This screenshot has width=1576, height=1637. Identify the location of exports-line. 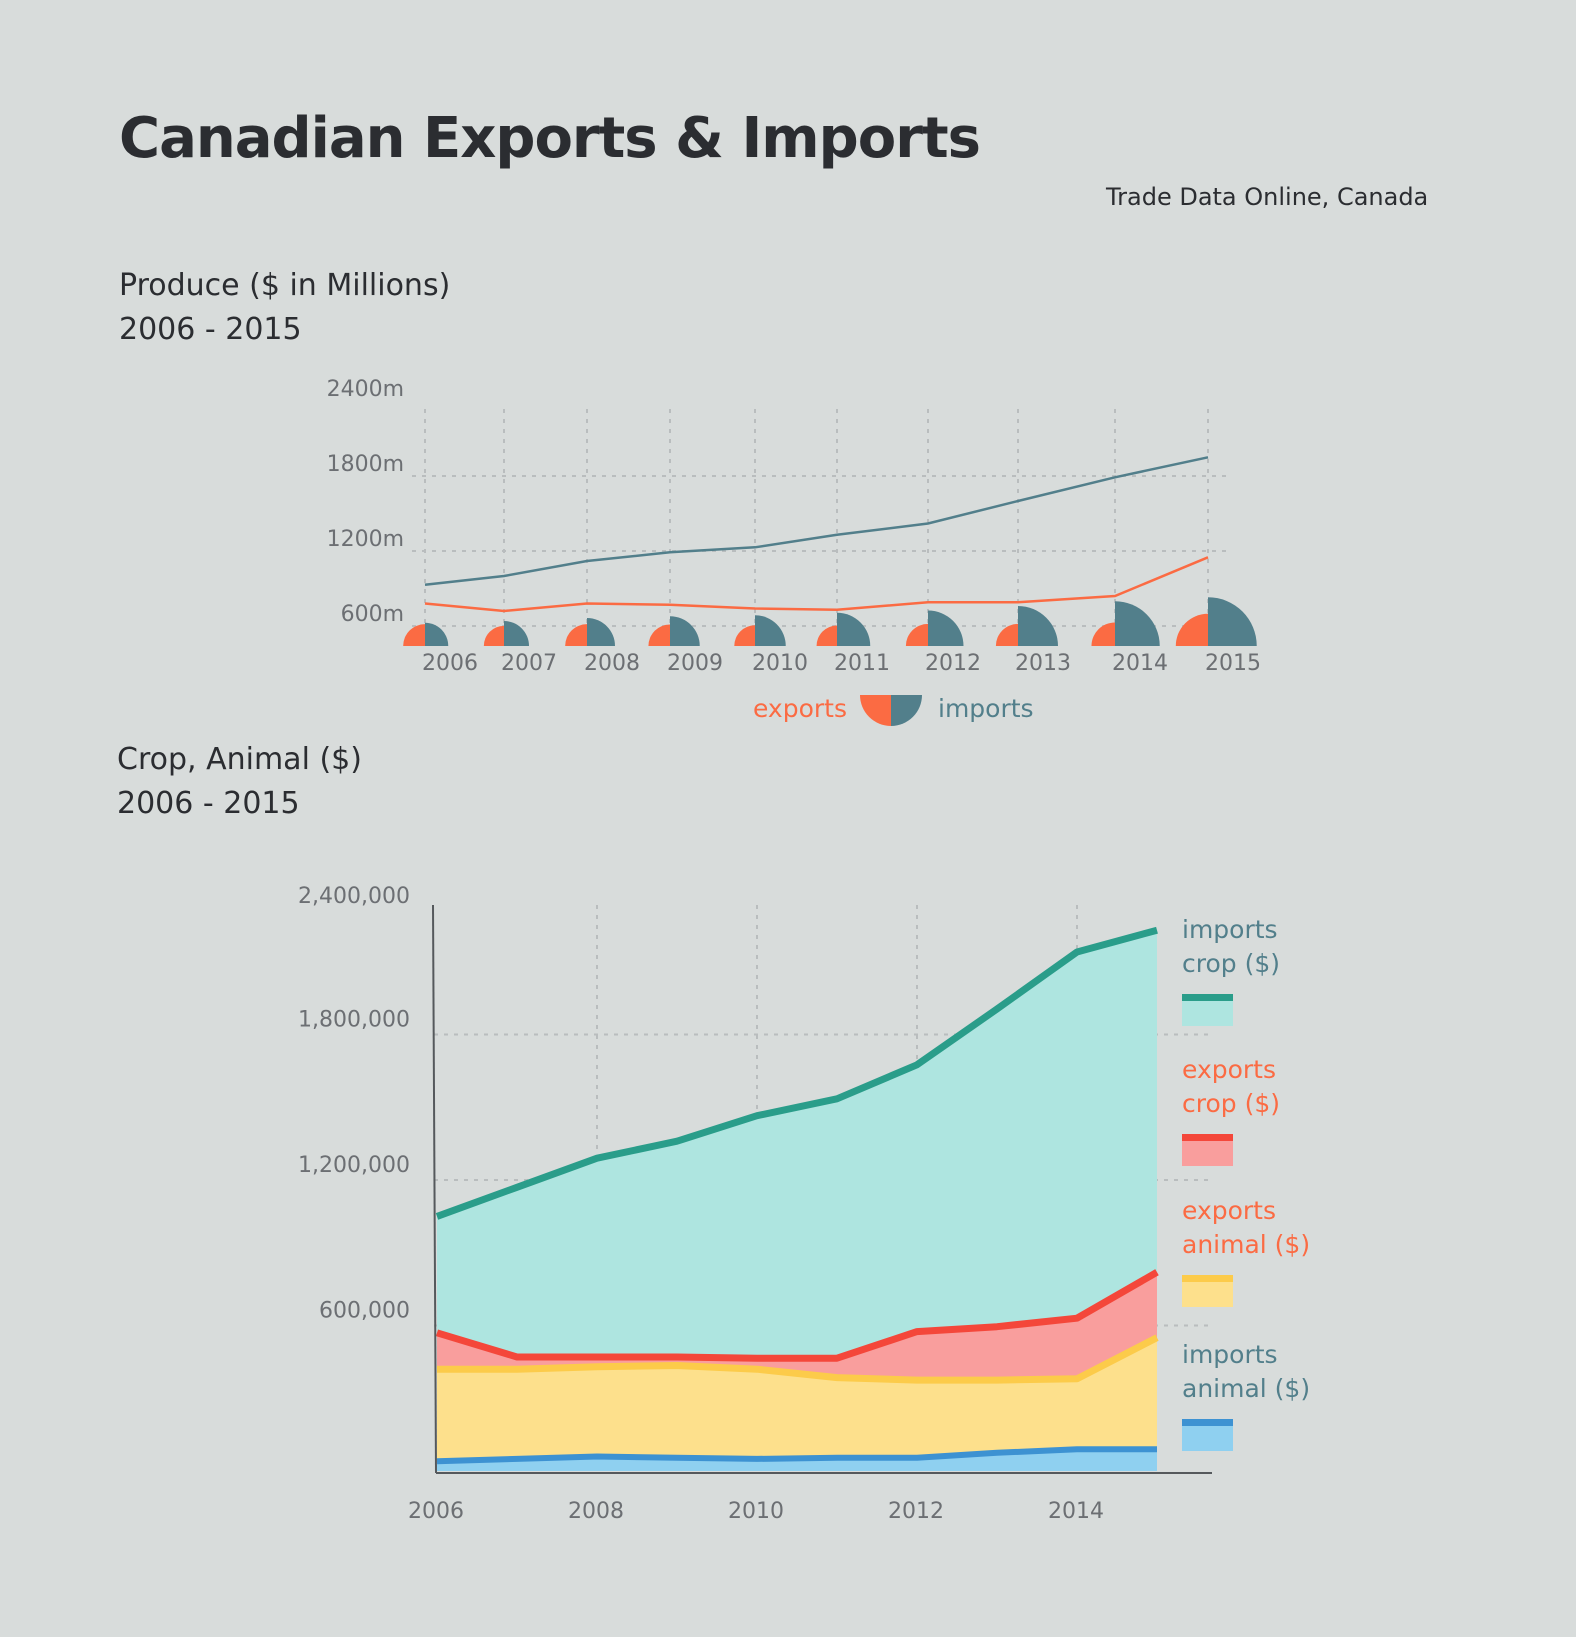
(816, 584).